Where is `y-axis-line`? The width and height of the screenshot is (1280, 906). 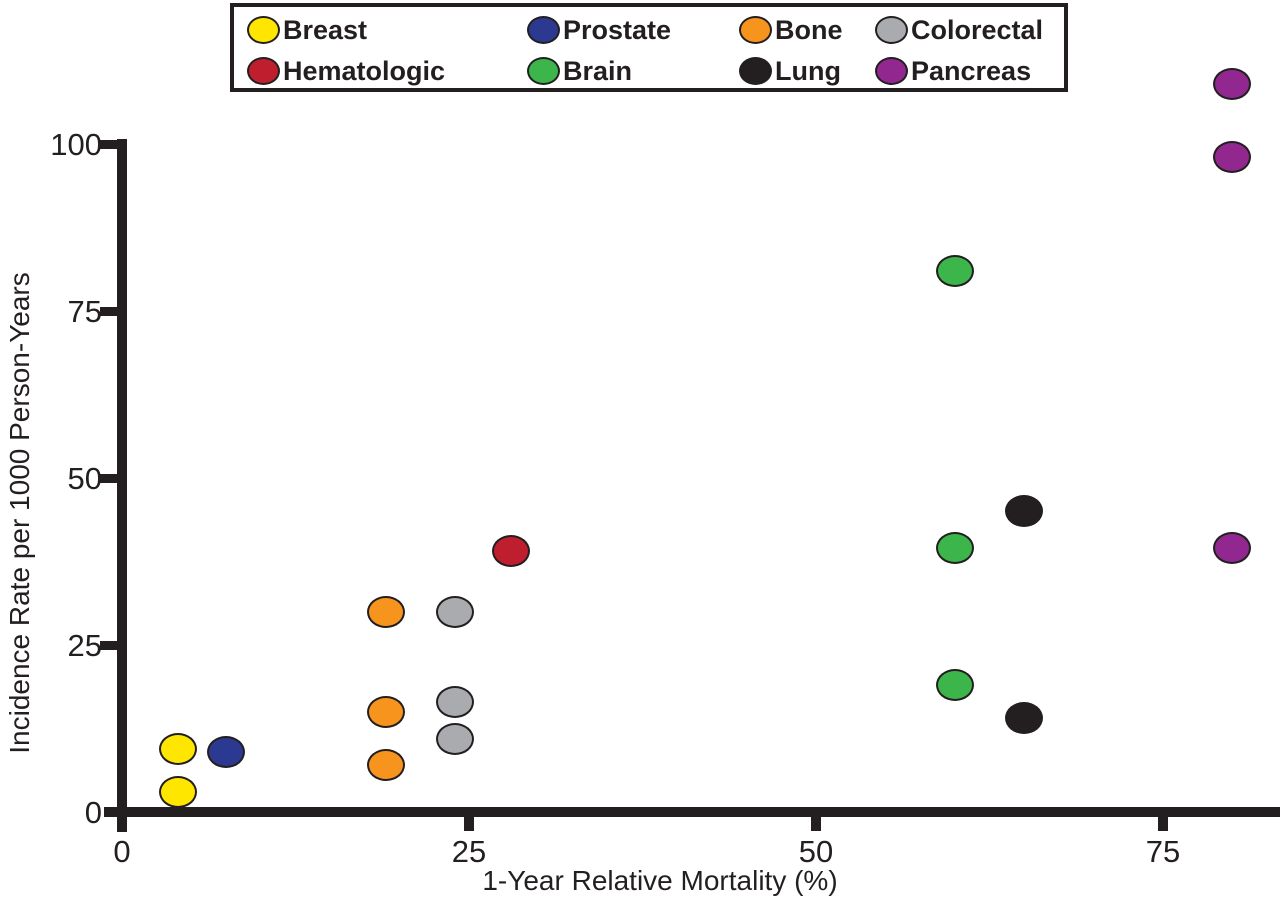
y-axis-line is located at coordinates (122, 485).